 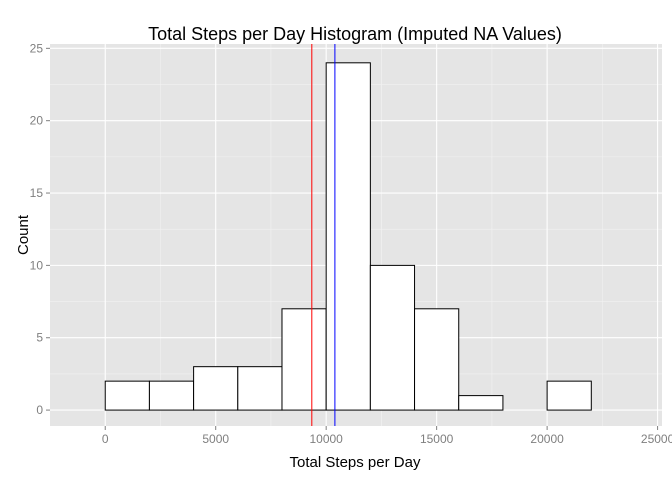 I want to click on x-tick-label: 10000, so click(x=326, y=439).